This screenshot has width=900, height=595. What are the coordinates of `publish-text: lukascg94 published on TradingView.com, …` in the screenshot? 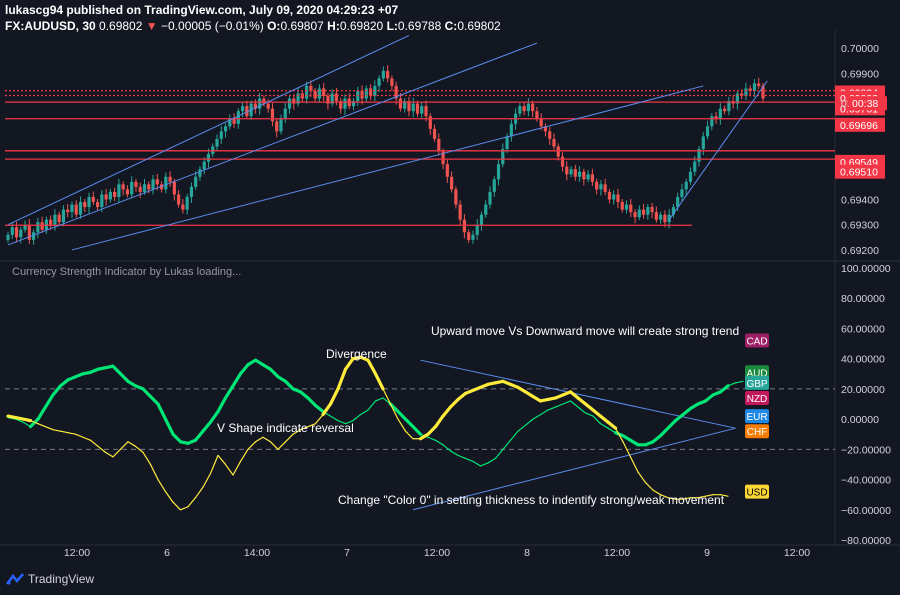 It's located at (202, 10).